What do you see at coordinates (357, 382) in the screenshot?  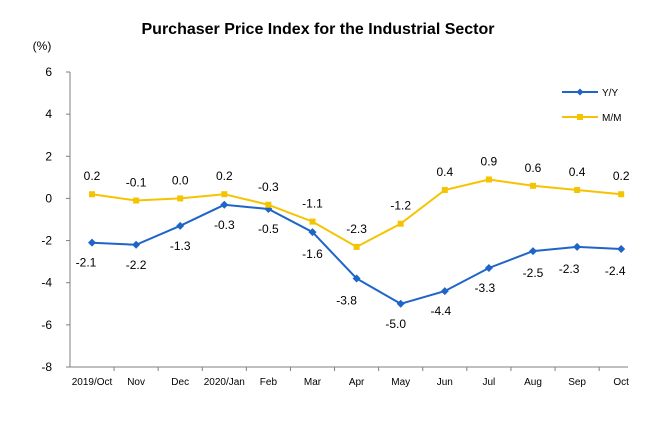 I see `x-tick-label: Apr` at bounding box center [357, 382].